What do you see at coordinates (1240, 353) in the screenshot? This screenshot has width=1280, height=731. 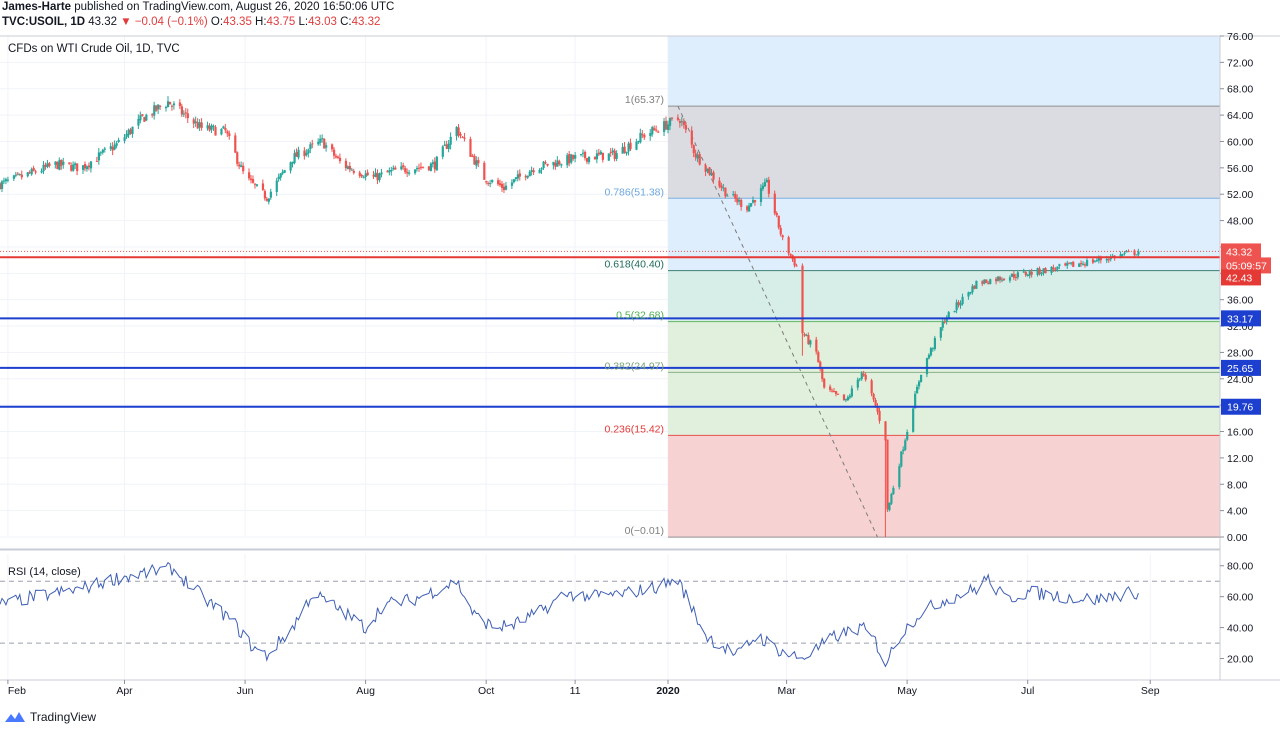 I see `y-tick-label: 28.00` at bounding box center [1240, 353].